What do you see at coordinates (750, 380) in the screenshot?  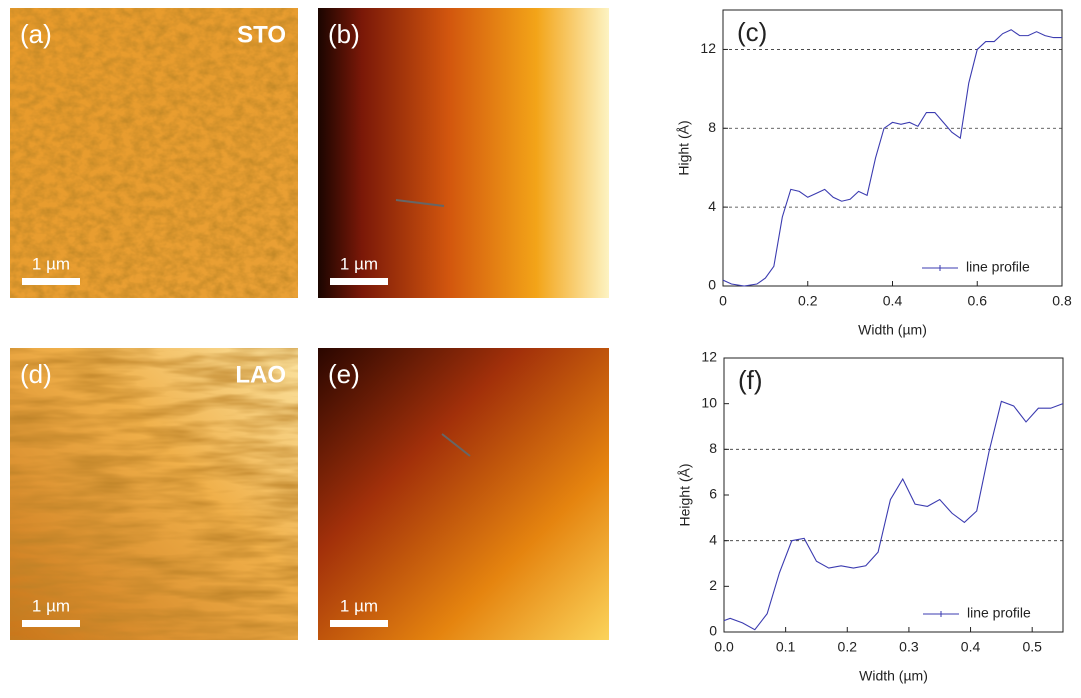 I see `panel-label: (f)` at bounding box center [750, 380].